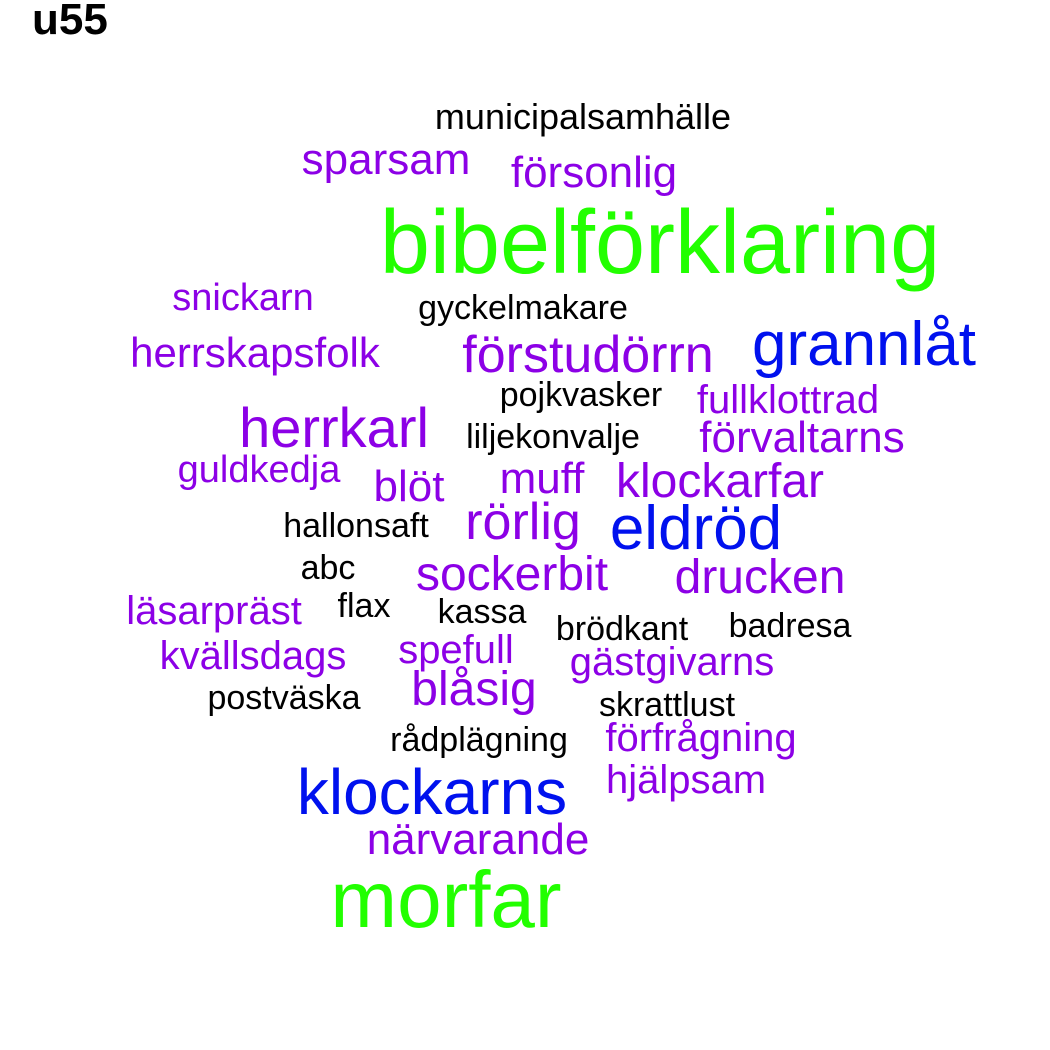 This screenshot has width=1050, height=1050. Describe the element at coordinates (622, 629) in the screenshot. I see `word-brodkant: brödkant` at that location.